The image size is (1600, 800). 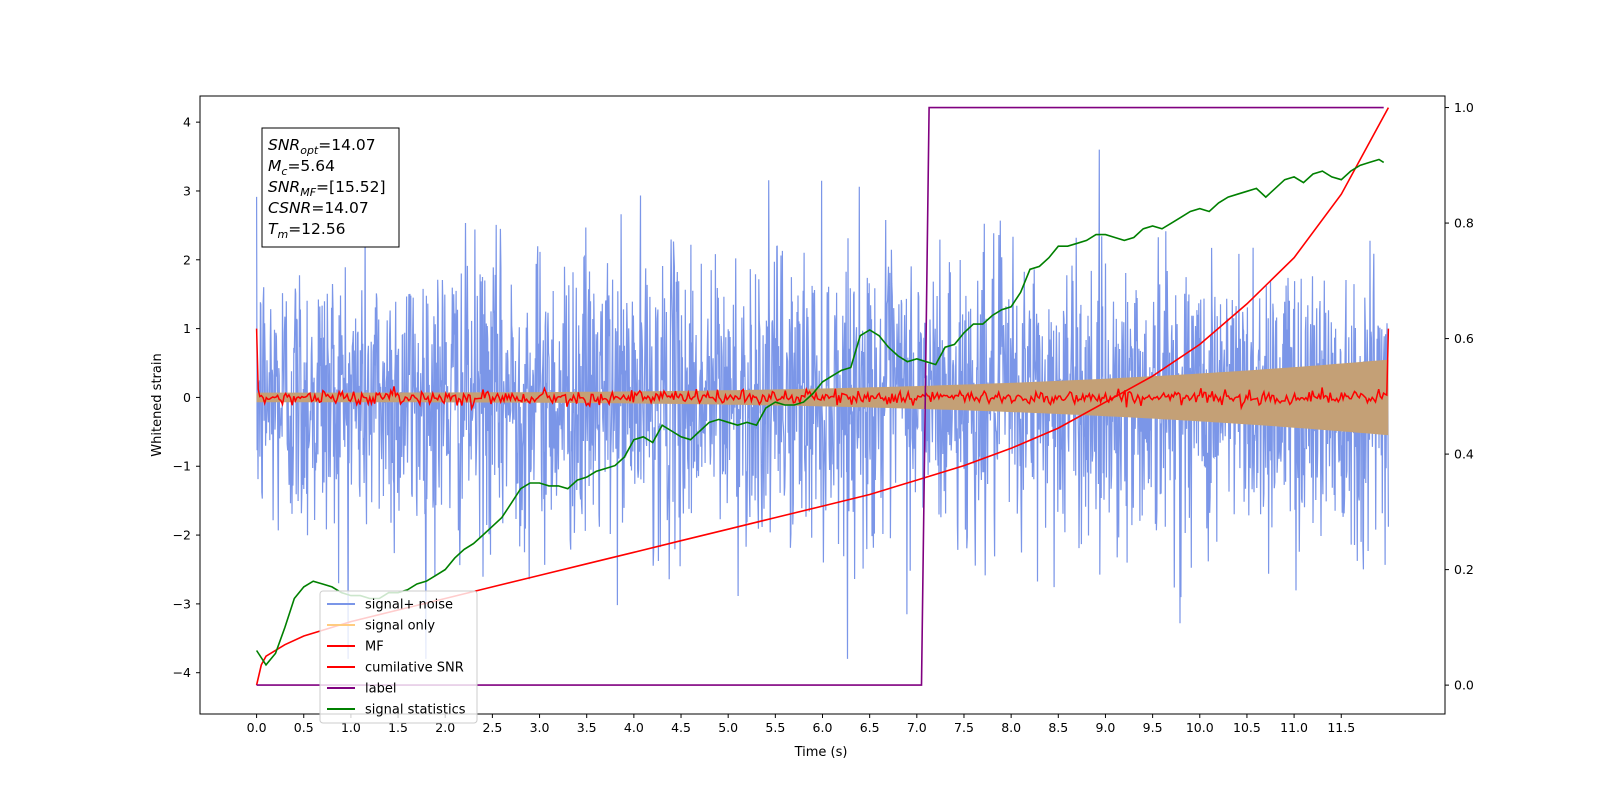 What do you see at coordinates (400, 626) in the screenshot?
I see `legend-label: signal only` at bounding box center [400, 626].